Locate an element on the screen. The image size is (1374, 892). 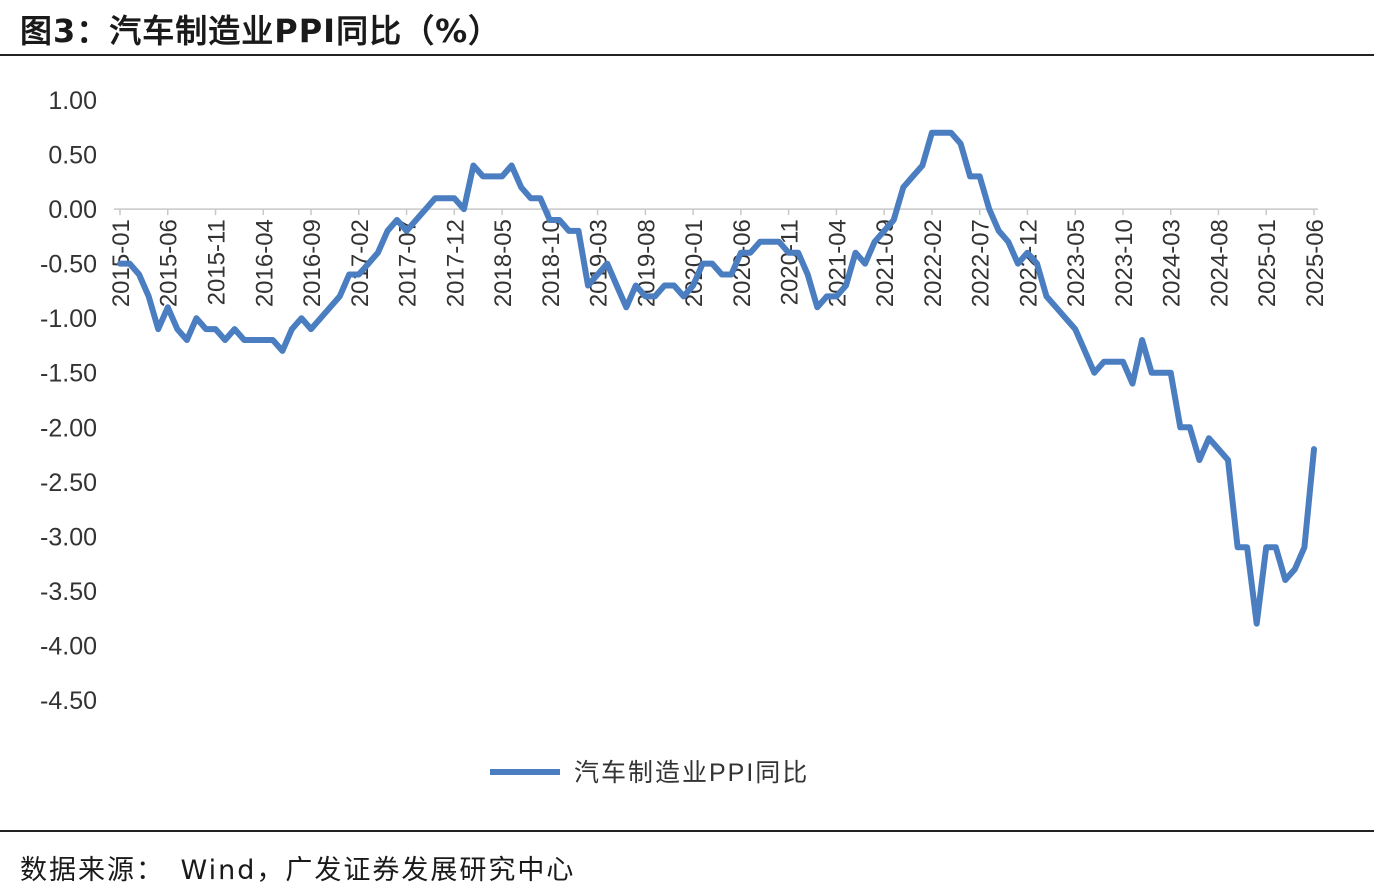
y-tick-label: -4.50 is located at coordinates (68, 701).